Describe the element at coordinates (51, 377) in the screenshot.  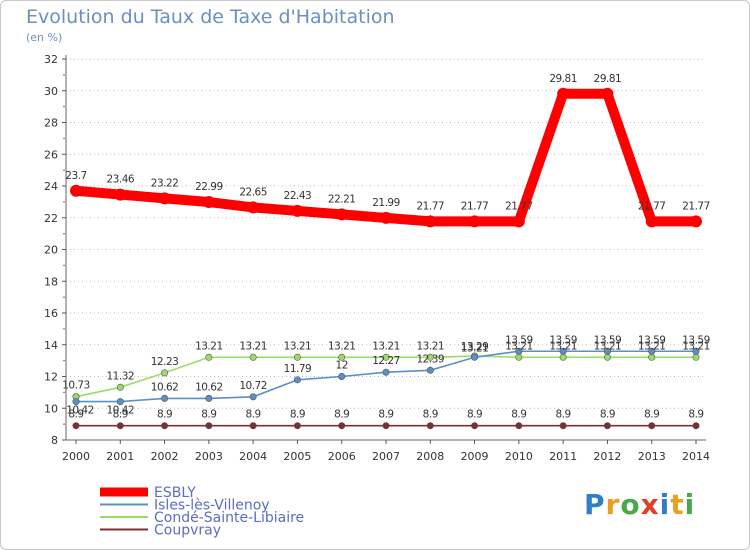
I see `y-tick-label: 12` at that location.